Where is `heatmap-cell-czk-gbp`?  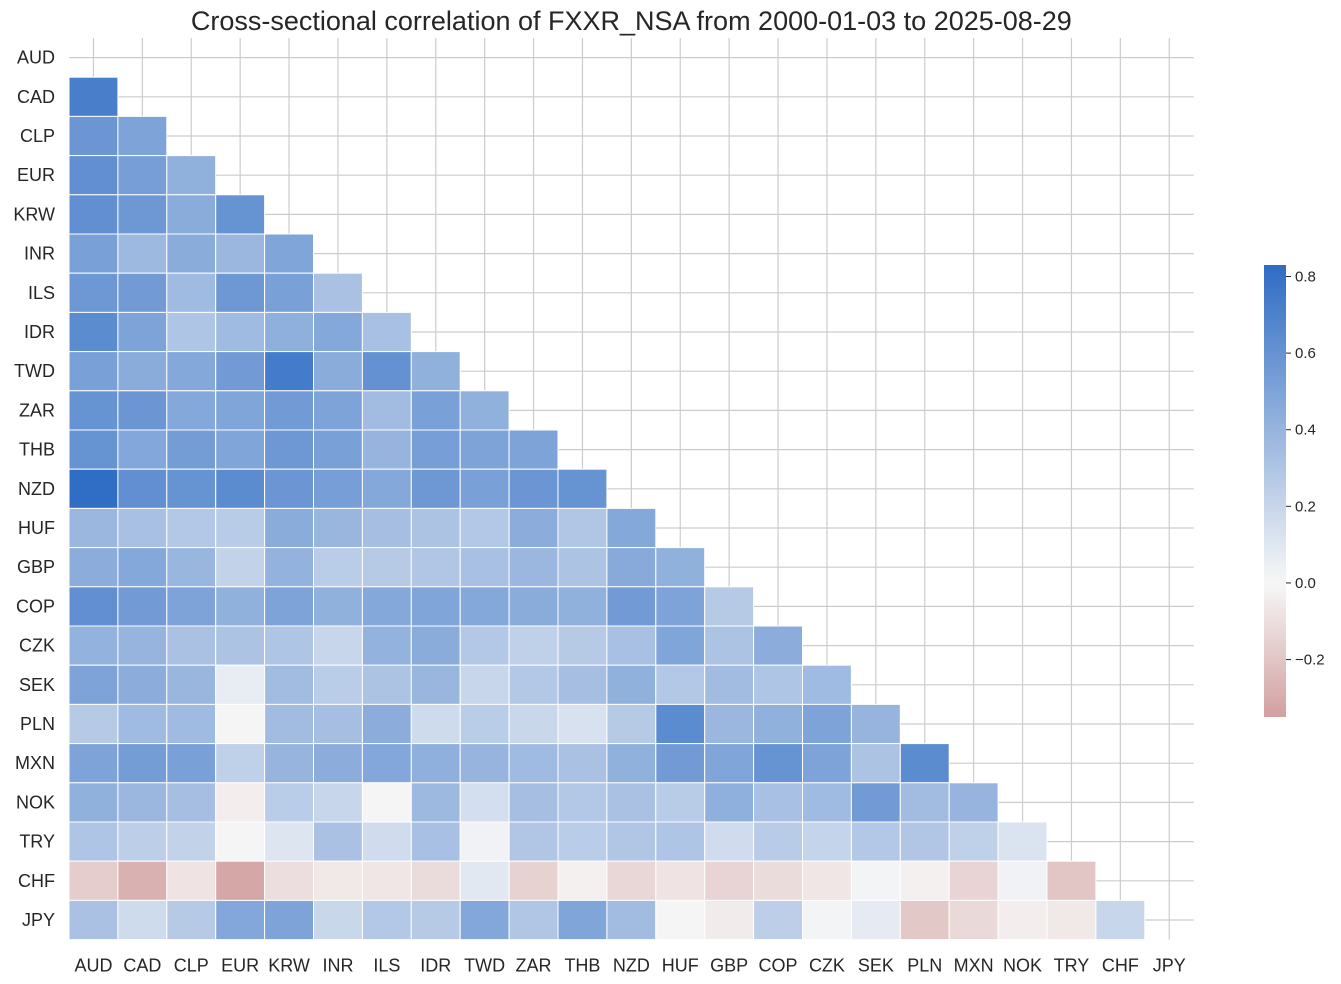 heatmap-cell-czk-gbp is located at coordinates (729, 645).